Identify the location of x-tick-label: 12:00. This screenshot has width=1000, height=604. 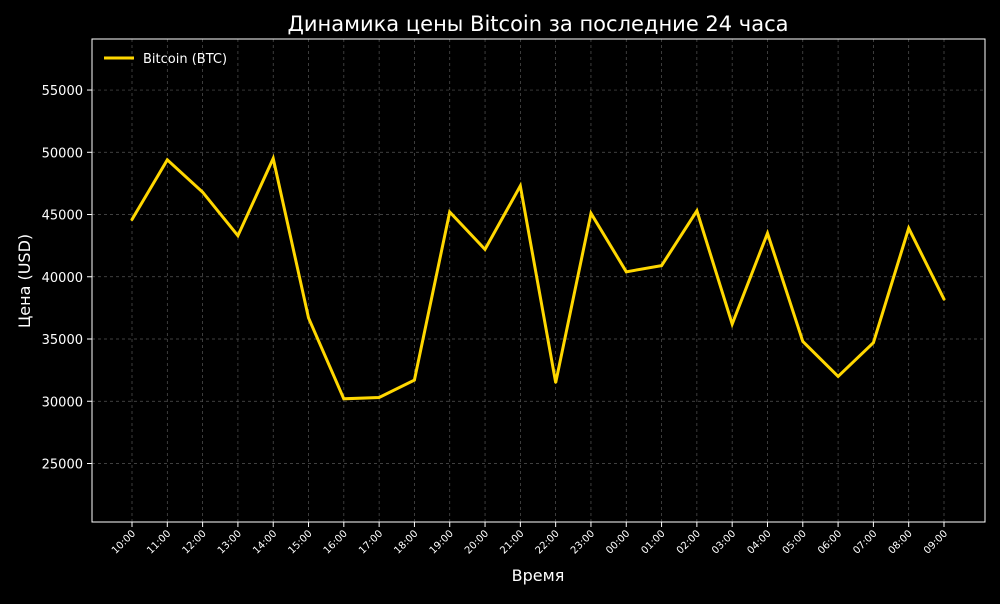
(195, 542).